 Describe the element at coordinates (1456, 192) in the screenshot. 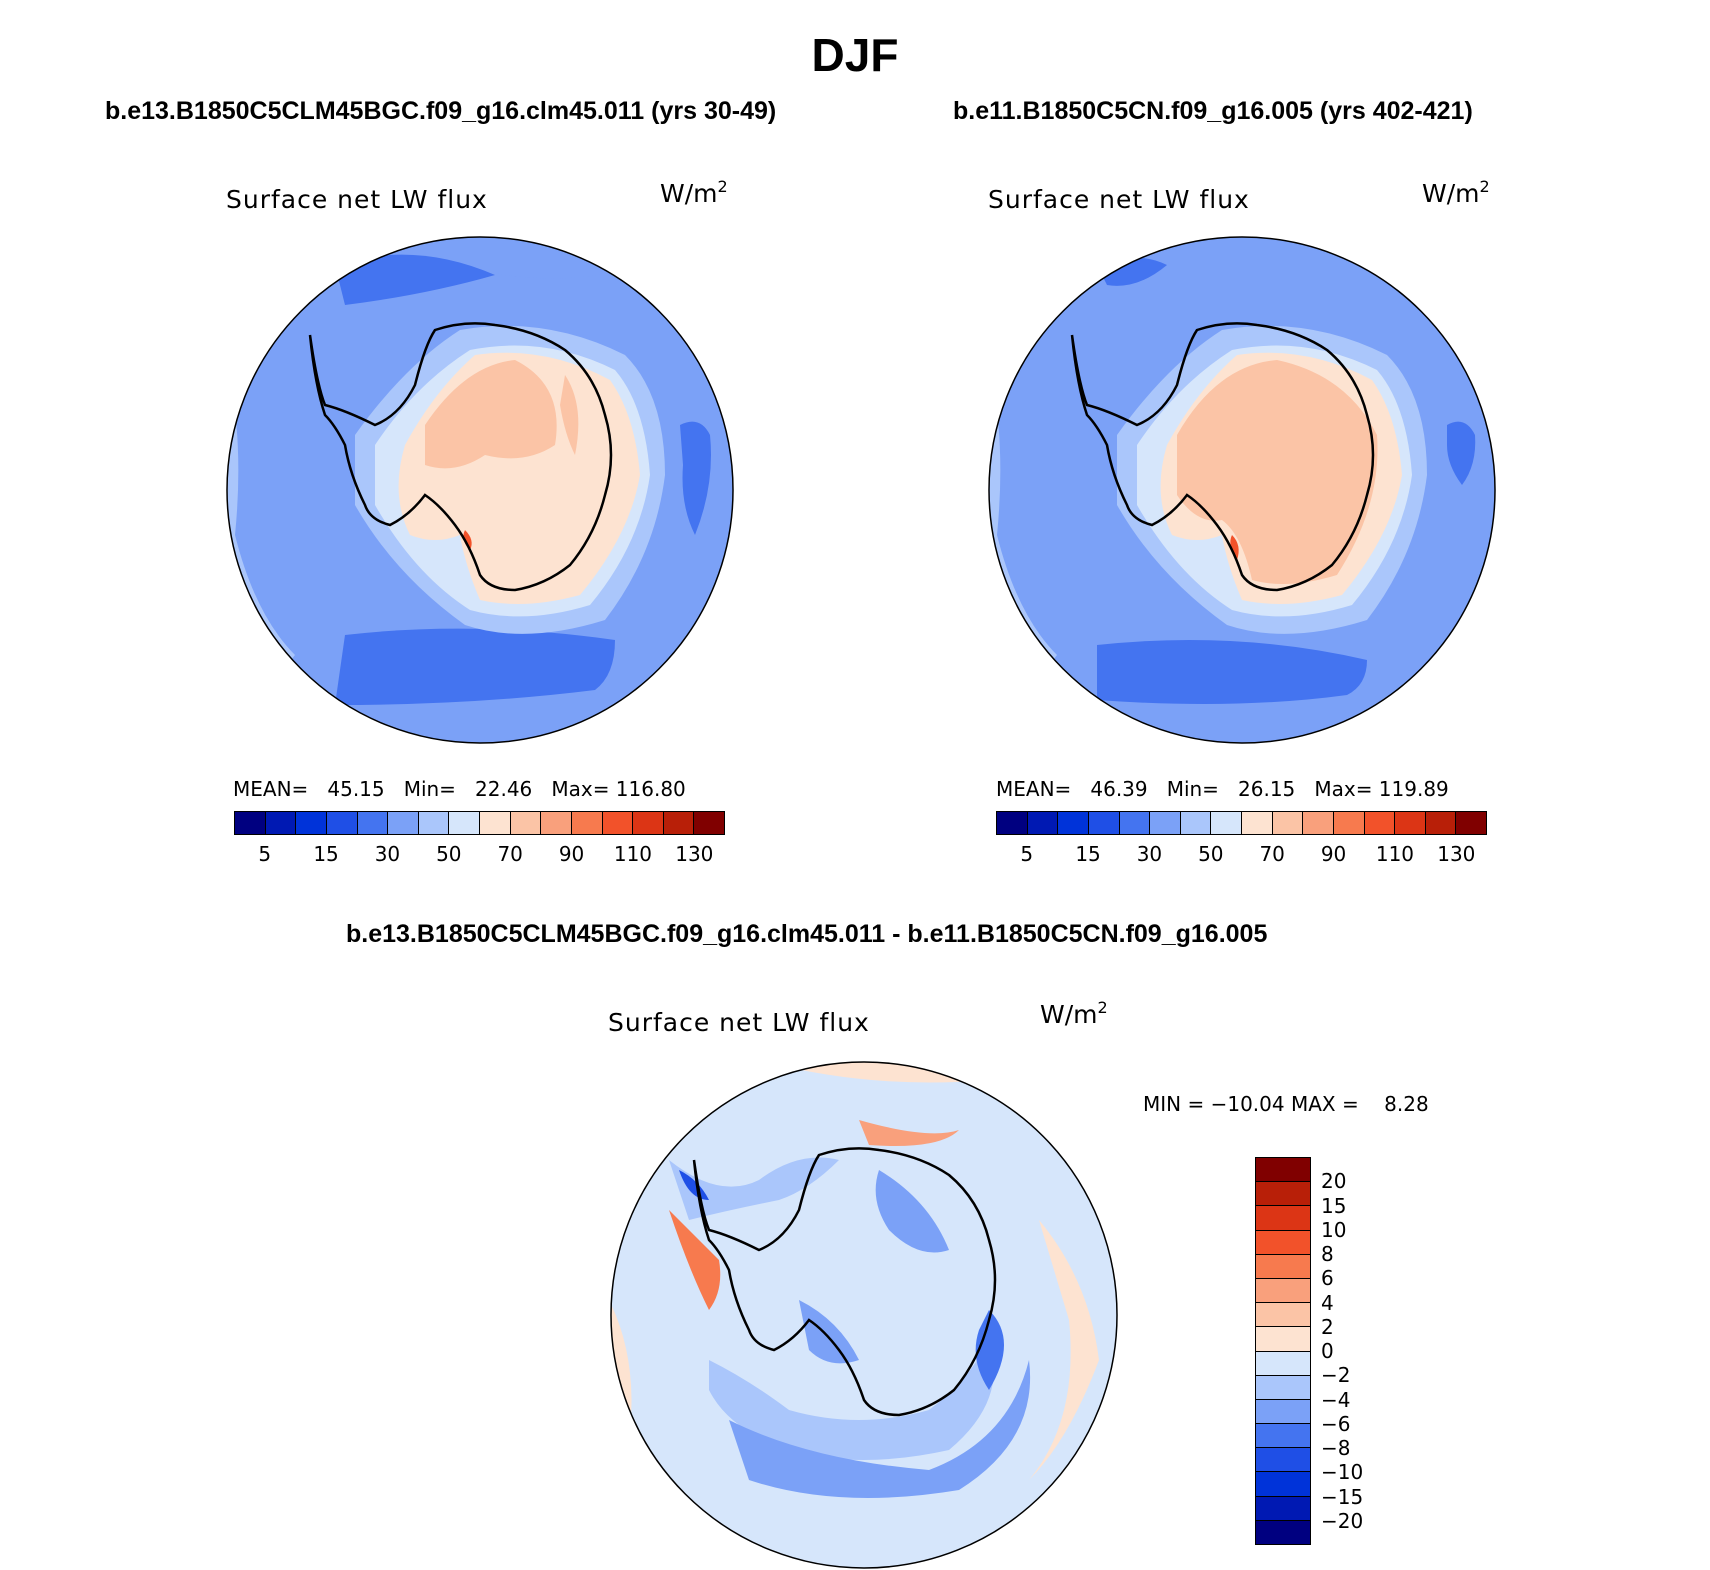

I see `case2-units: W/m2` at that location.